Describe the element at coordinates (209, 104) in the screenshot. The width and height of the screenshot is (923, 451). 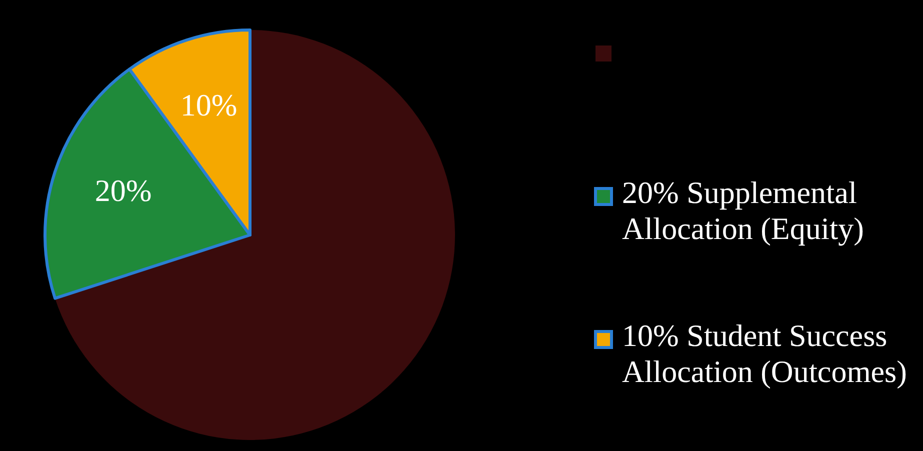
I see `data-label: 10%` at that location.